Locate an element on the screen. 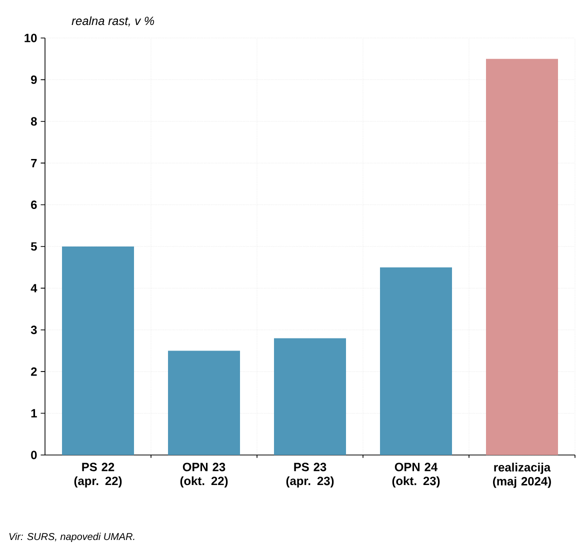 This screenshot has width=587, height=550. y-tick-label: 1 is located at coordinates (34, 413).